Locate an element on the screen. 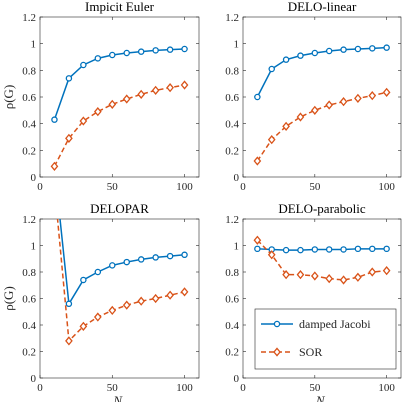 This screenshot has height=402, width=407. panel-title: Impicit Euler is located at coordinates (120, 7).